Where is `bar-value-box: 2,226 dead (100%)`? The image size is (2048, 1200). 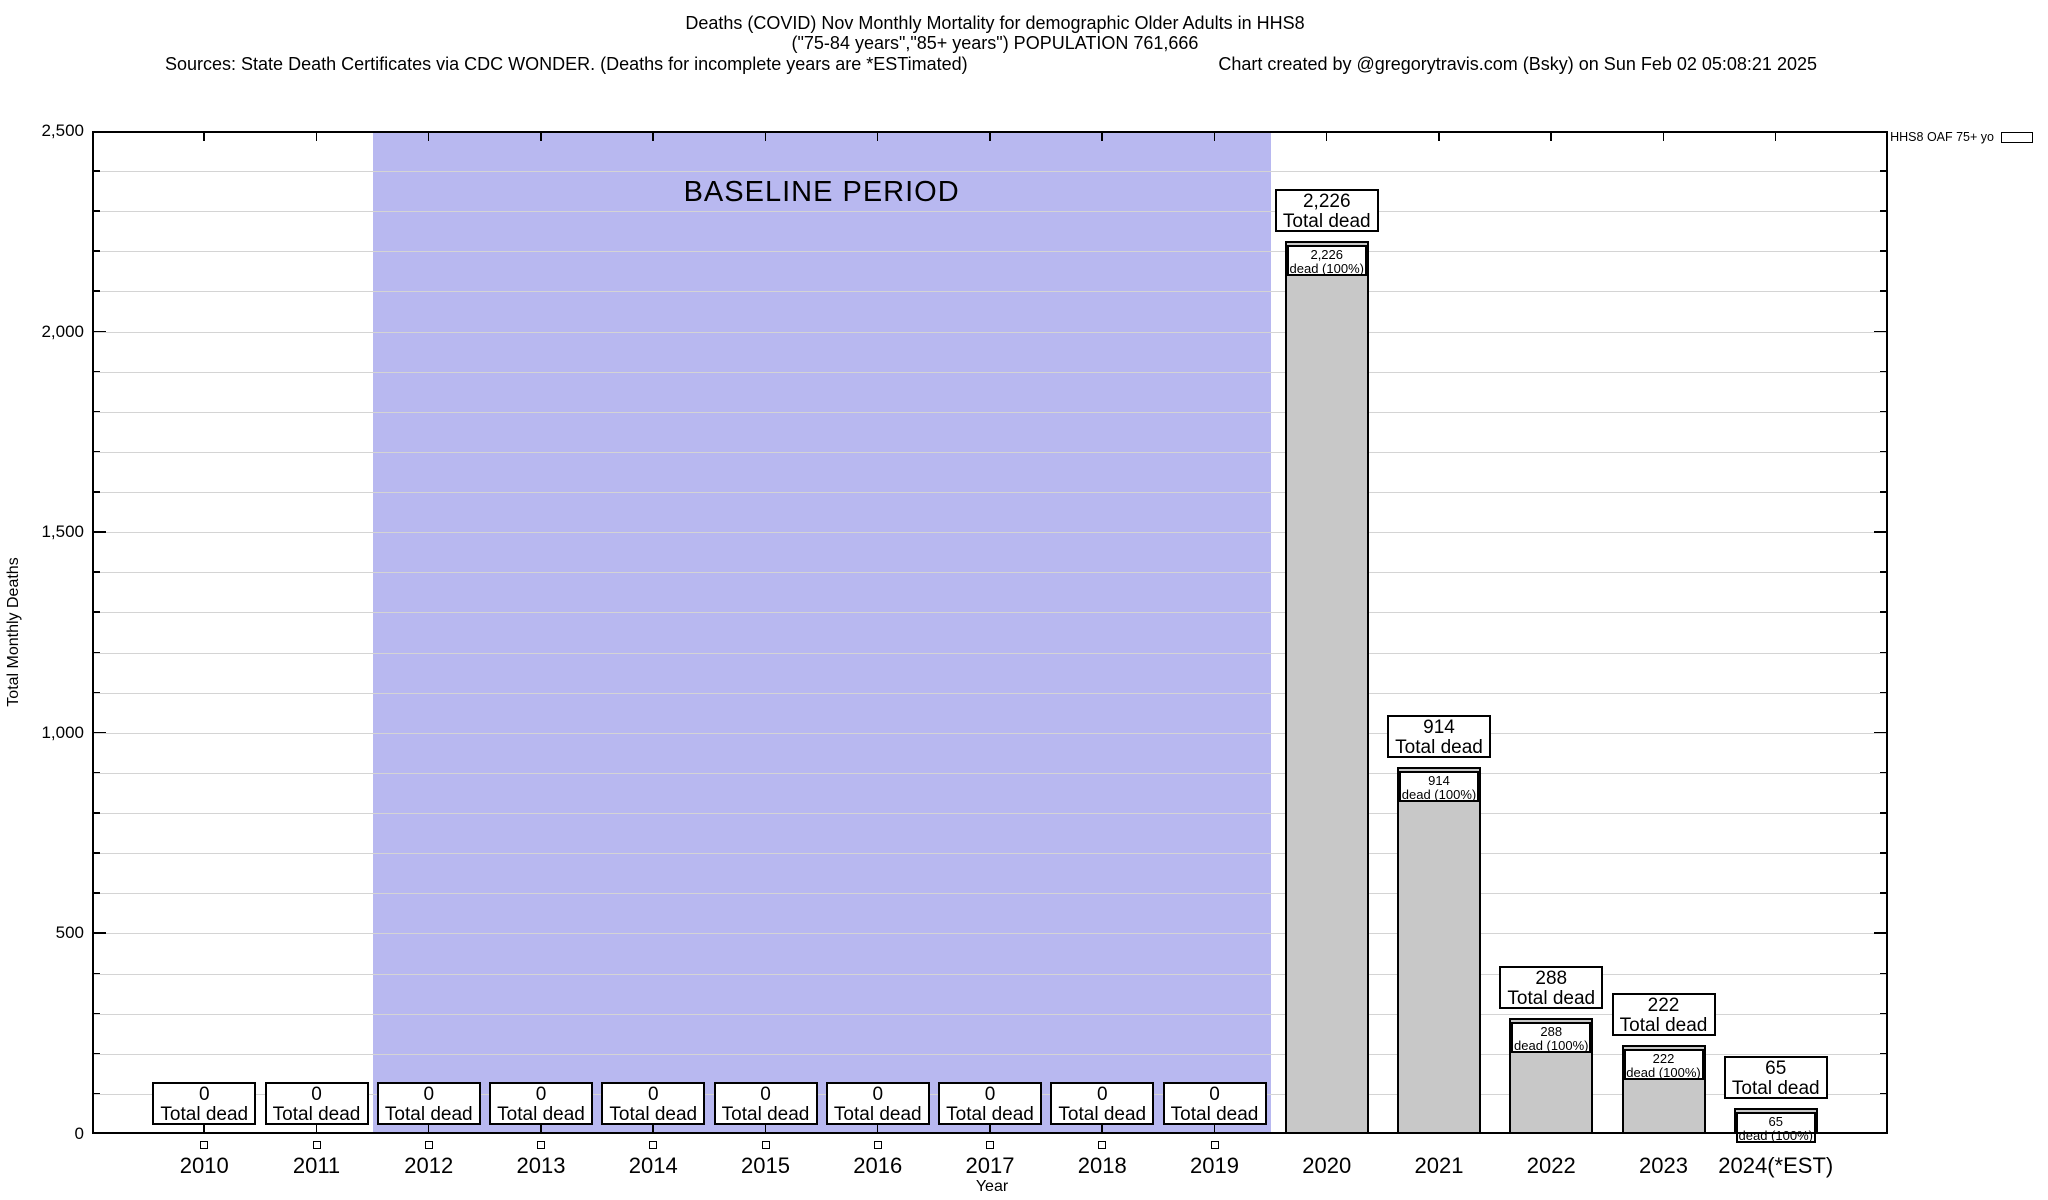 bar-value-box: 2,226 dead (100%) is located at coordinates (1326, 260).